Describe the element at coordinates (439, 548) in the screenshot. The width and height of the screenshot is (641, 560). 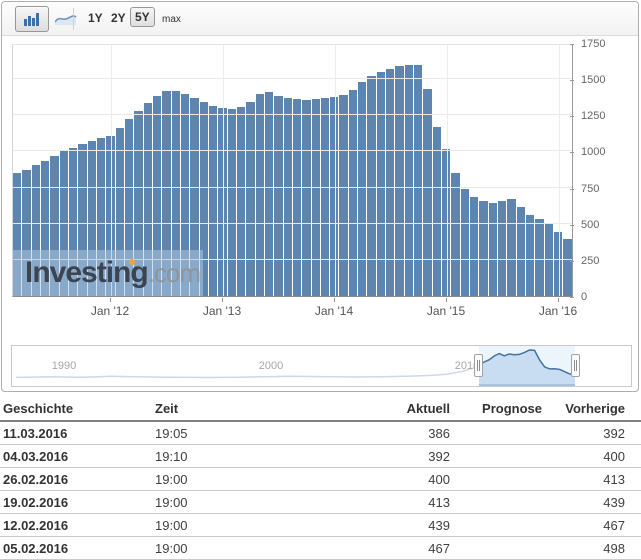
I see `actual-cell: 467` at that location.